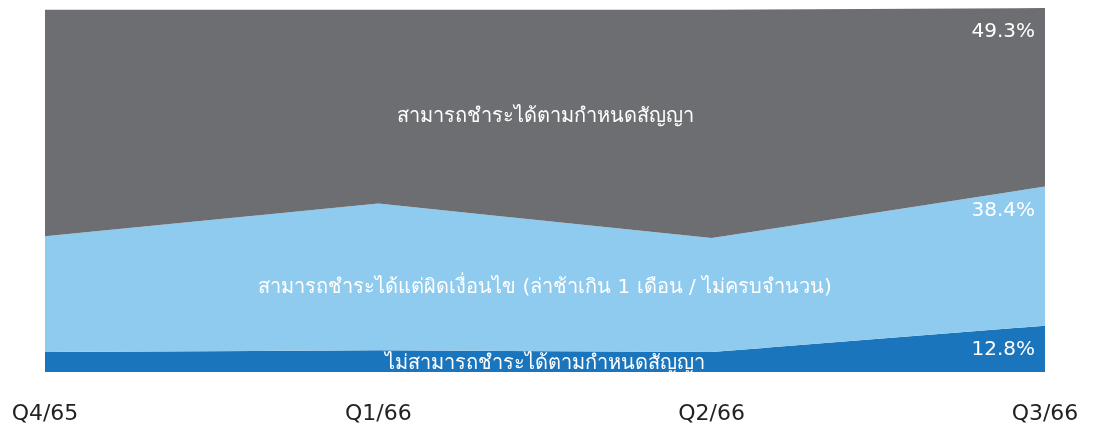  What do you see at coordinates (712, 412) in the screenshot?
I see `x-tick-label: Q2/66` at bounding box center [712, 412].